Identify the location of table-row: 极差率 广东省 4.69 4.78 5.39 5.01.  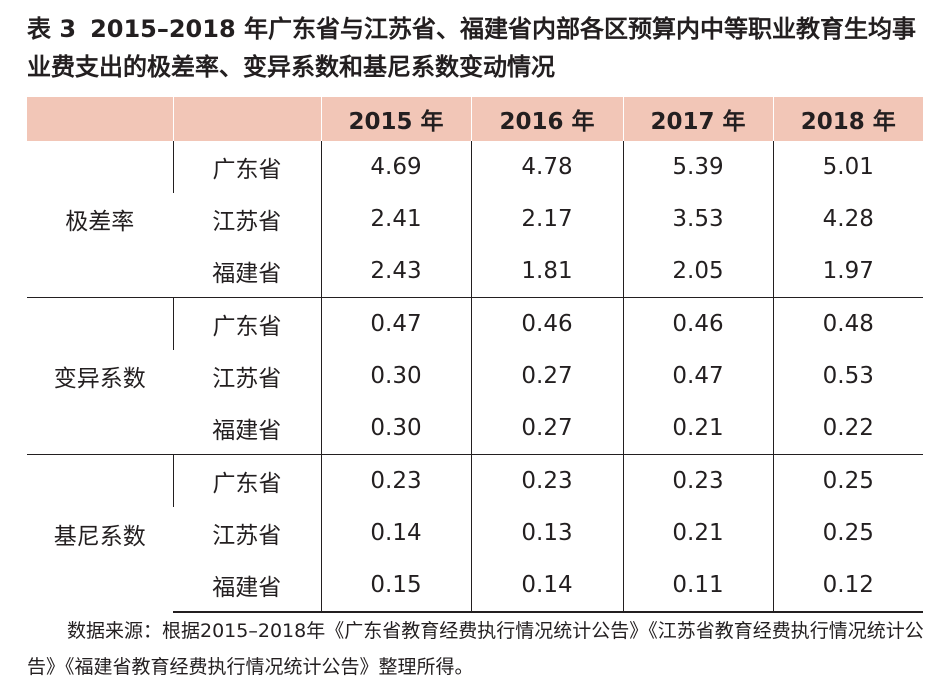
(475, 188).